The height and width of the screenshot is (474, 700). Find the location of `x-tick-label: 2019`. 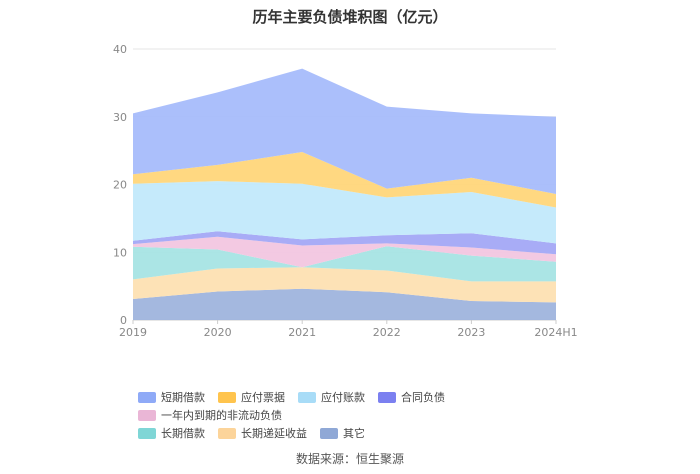

x-tick-label: 2019 is located at coordinates (133, 332).